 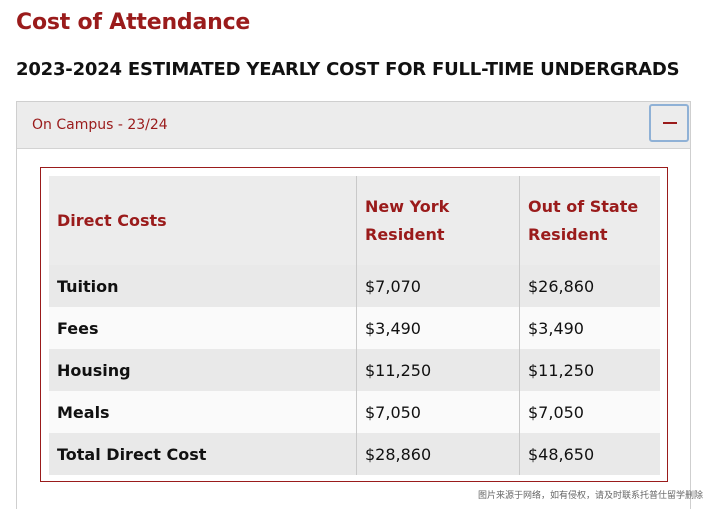 I want to click on oos-value: $26,860, so click(x=589, y=286).